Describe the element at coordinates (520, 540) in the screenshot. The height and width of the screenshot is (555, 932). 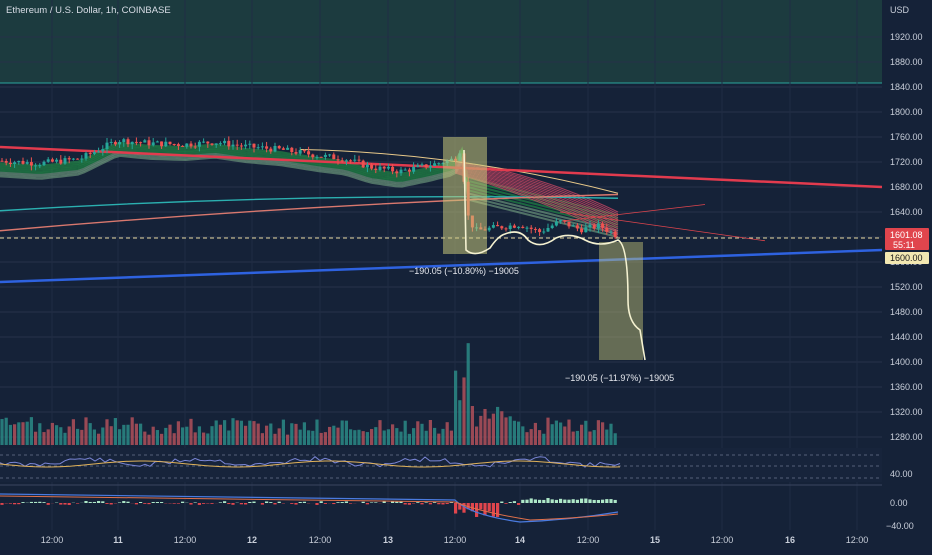
I see `time-tick-label: 14` at that location.